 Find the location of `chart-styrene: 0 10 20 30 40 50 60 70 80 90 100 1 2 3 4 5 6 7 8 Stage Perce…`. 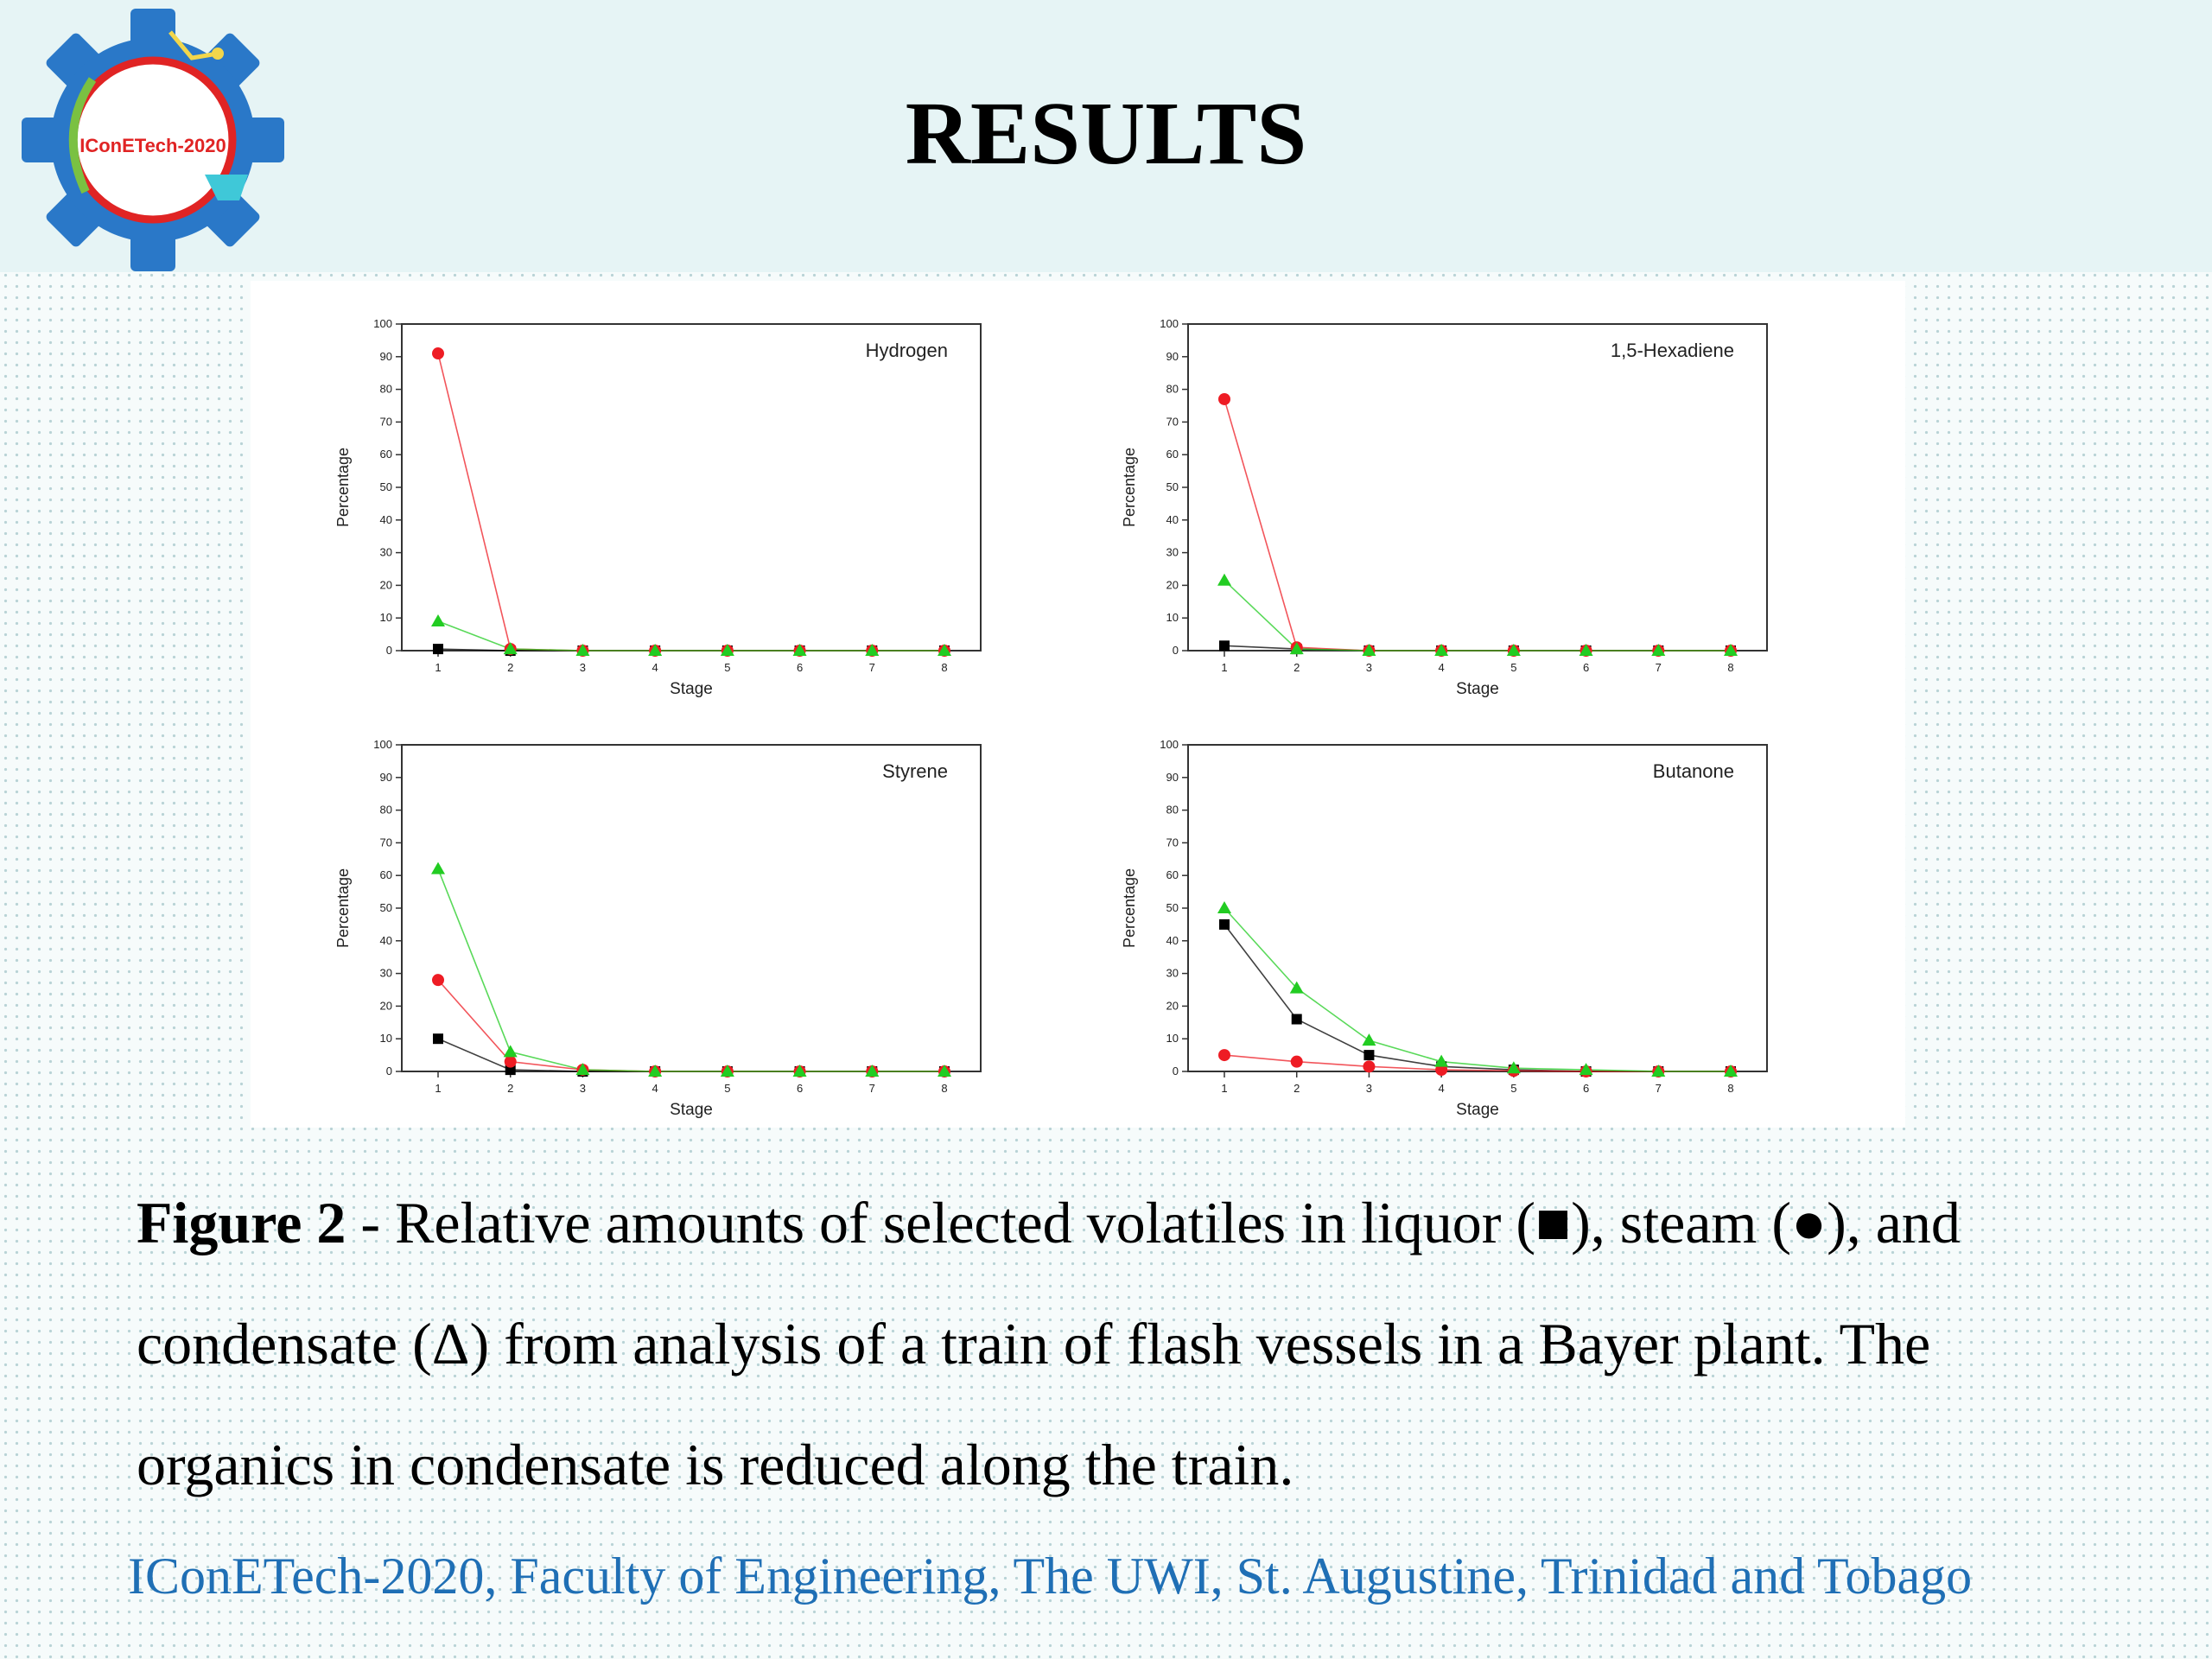

chart-styrene: 0 10 20 30 40 50 60 70 80 90 100 1 2 3 4 5 6 7 8 Stage Perce… is located at coordinates (648, 928).